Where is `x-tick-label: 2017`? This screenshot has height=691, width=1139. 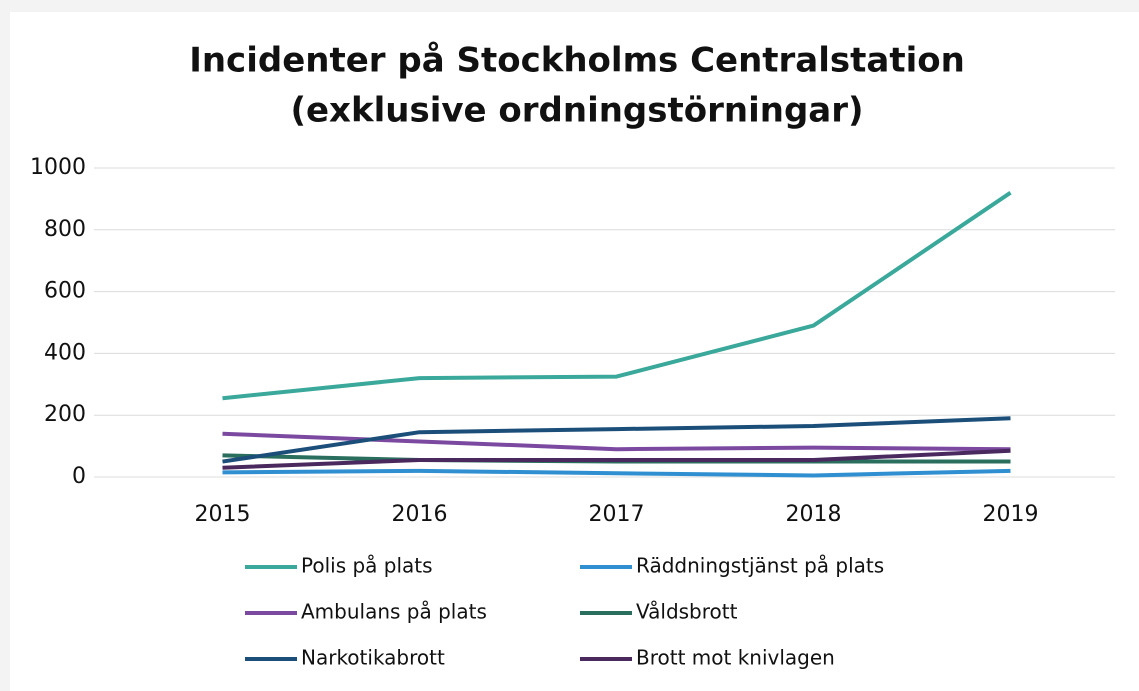 x-tick-label: 2017 is located at coordinates (617, 514).